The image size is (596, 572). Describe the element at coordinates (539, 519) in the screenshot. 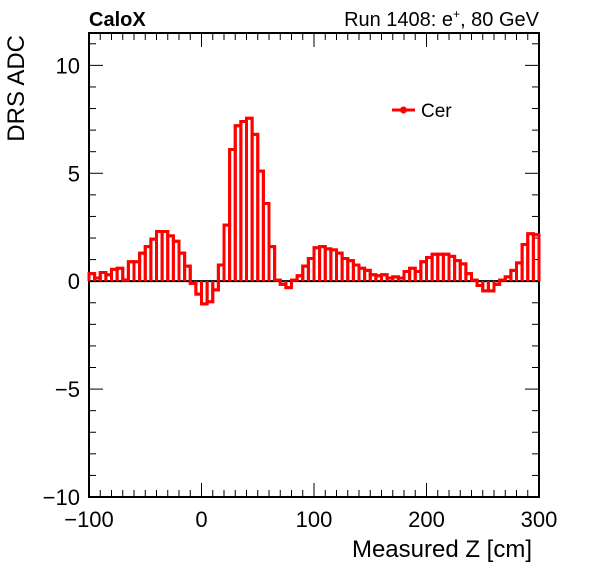

I see `x-tick-label: 300` at that location.